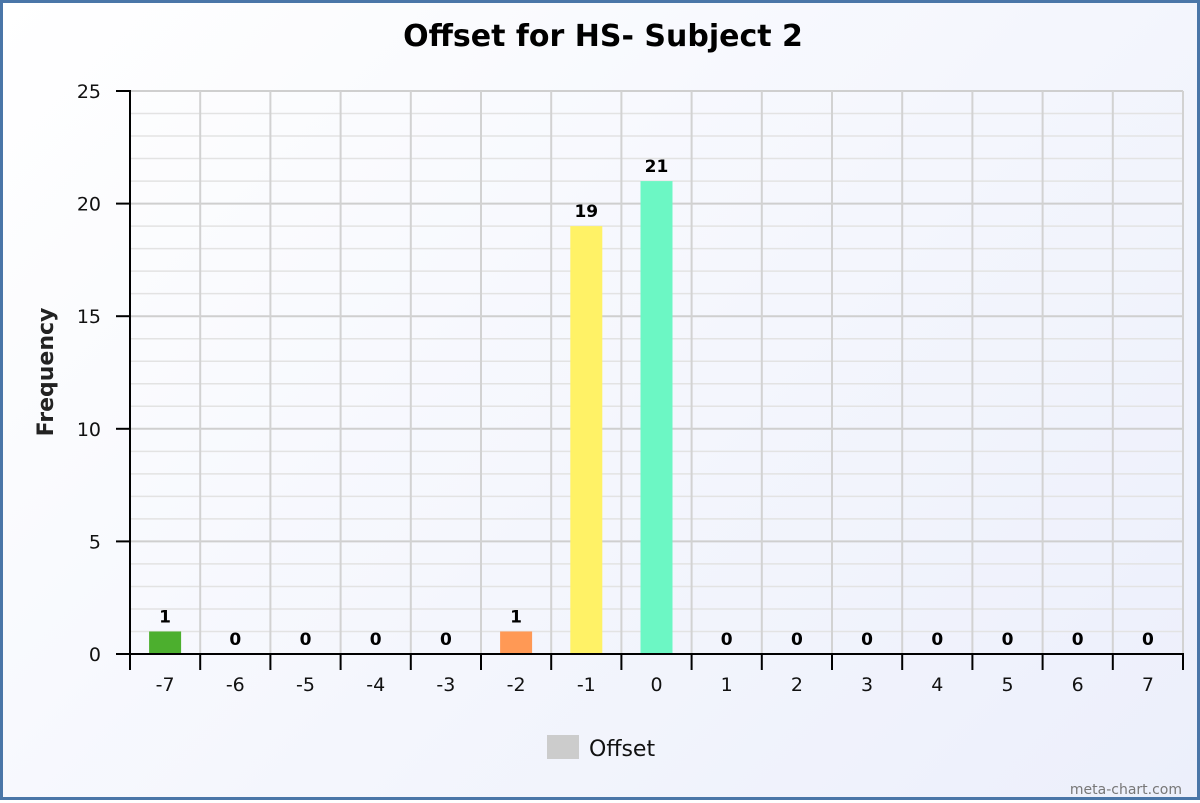  What do you see at coordinates (89, 317) in the screenshot?
I see `y-tick-label: 15` at bounding box center [89, 317].